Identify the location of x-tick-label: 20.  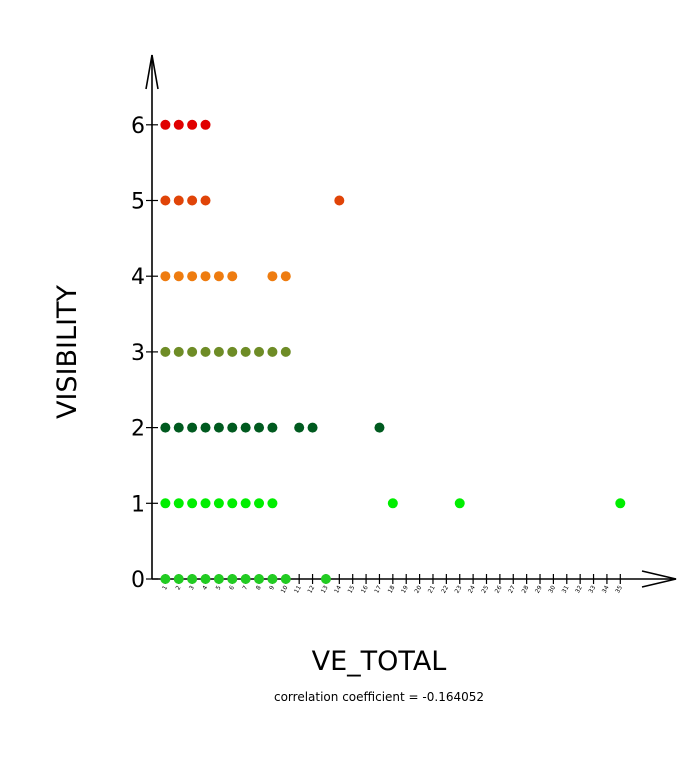
(418, 589).